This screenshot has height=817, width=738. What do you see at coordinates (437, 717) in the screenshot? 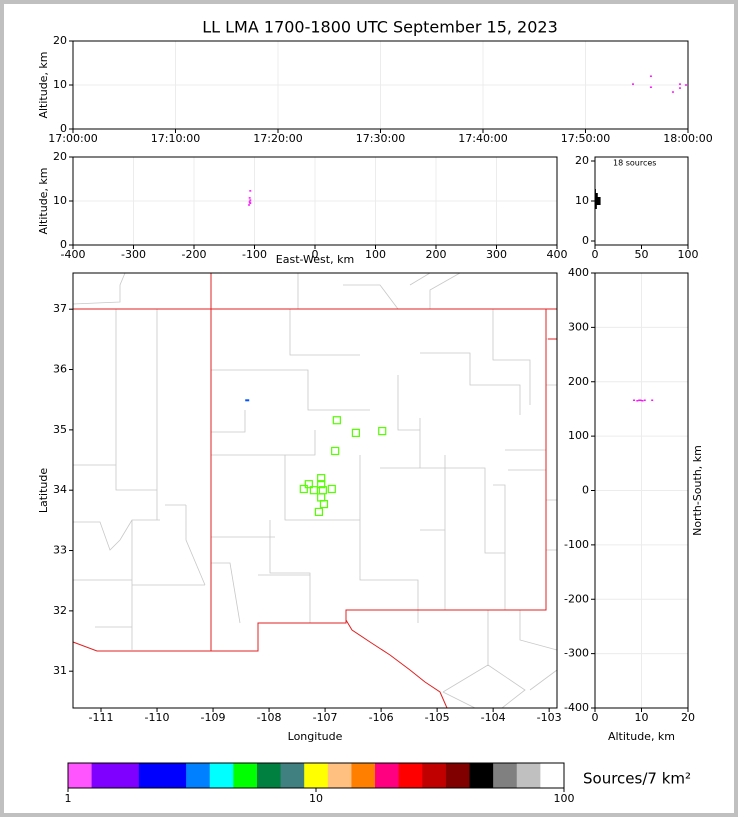
I see `x-tick-label: -105` at bounding box center [437, 717].